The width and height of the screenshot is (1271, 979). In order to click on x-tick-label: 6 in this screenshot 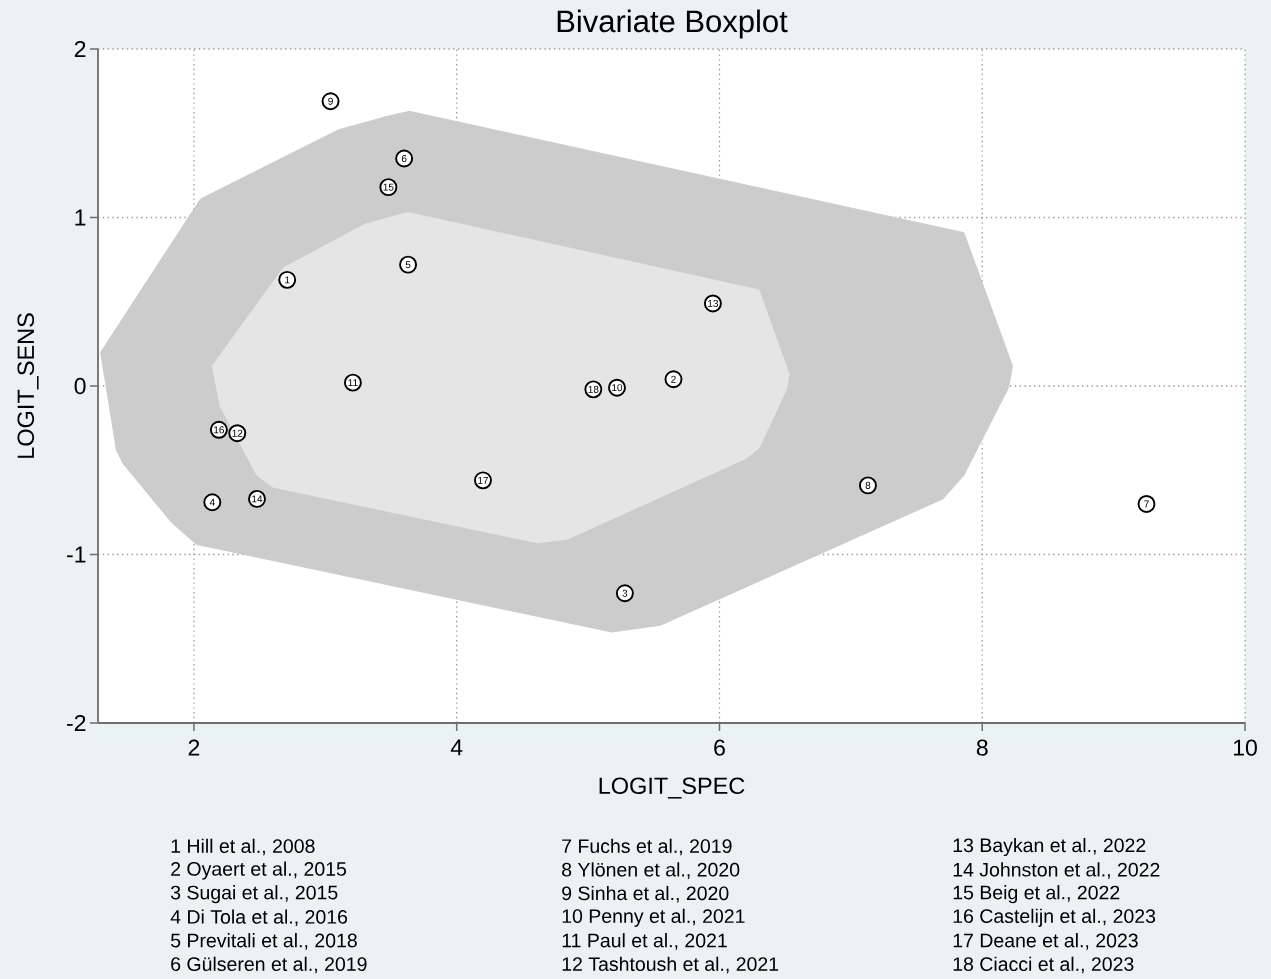, I will do `click(719, 747)`.